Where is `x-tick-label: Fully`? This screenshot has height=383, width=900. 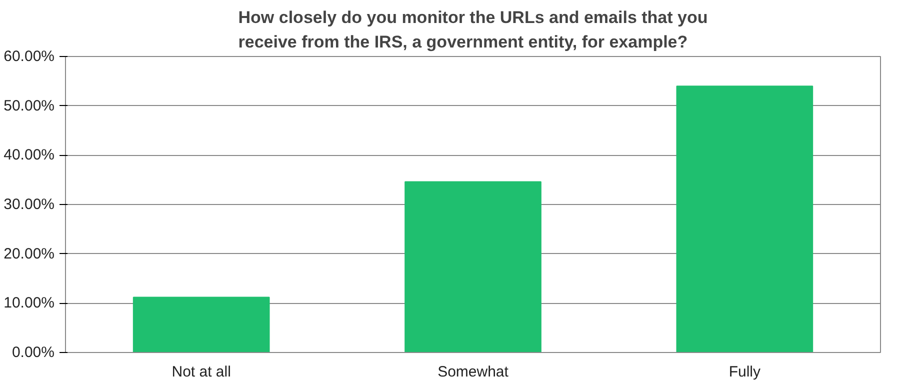
x-tick-label: Fully is located at coordinates (744, 372).